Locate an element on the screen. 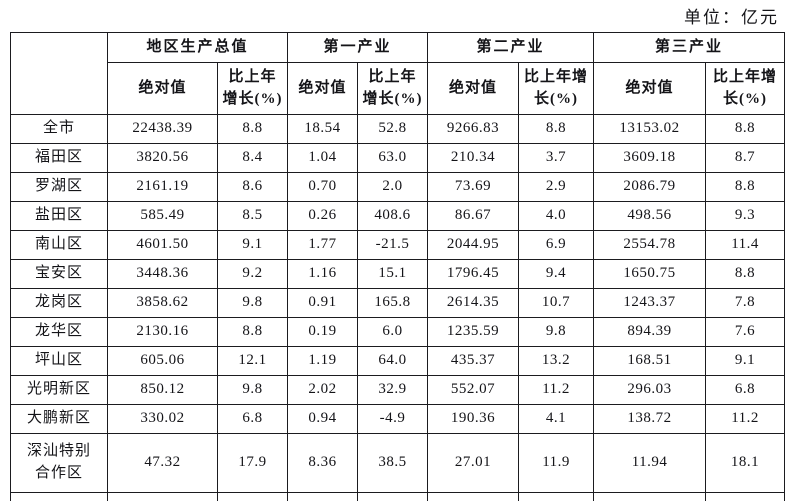 The image size is (793, 503). group-header-primary-industry: 第一产业 is located at coordinates (358, 47).